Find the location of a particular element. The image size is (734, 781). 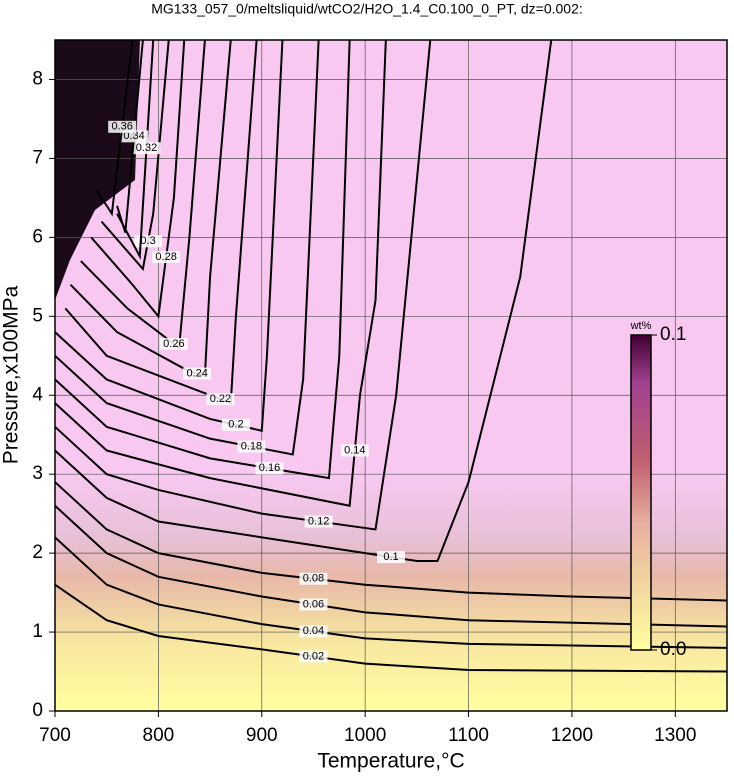

contour-label: 0.2 is located at coordinates (235, 425).